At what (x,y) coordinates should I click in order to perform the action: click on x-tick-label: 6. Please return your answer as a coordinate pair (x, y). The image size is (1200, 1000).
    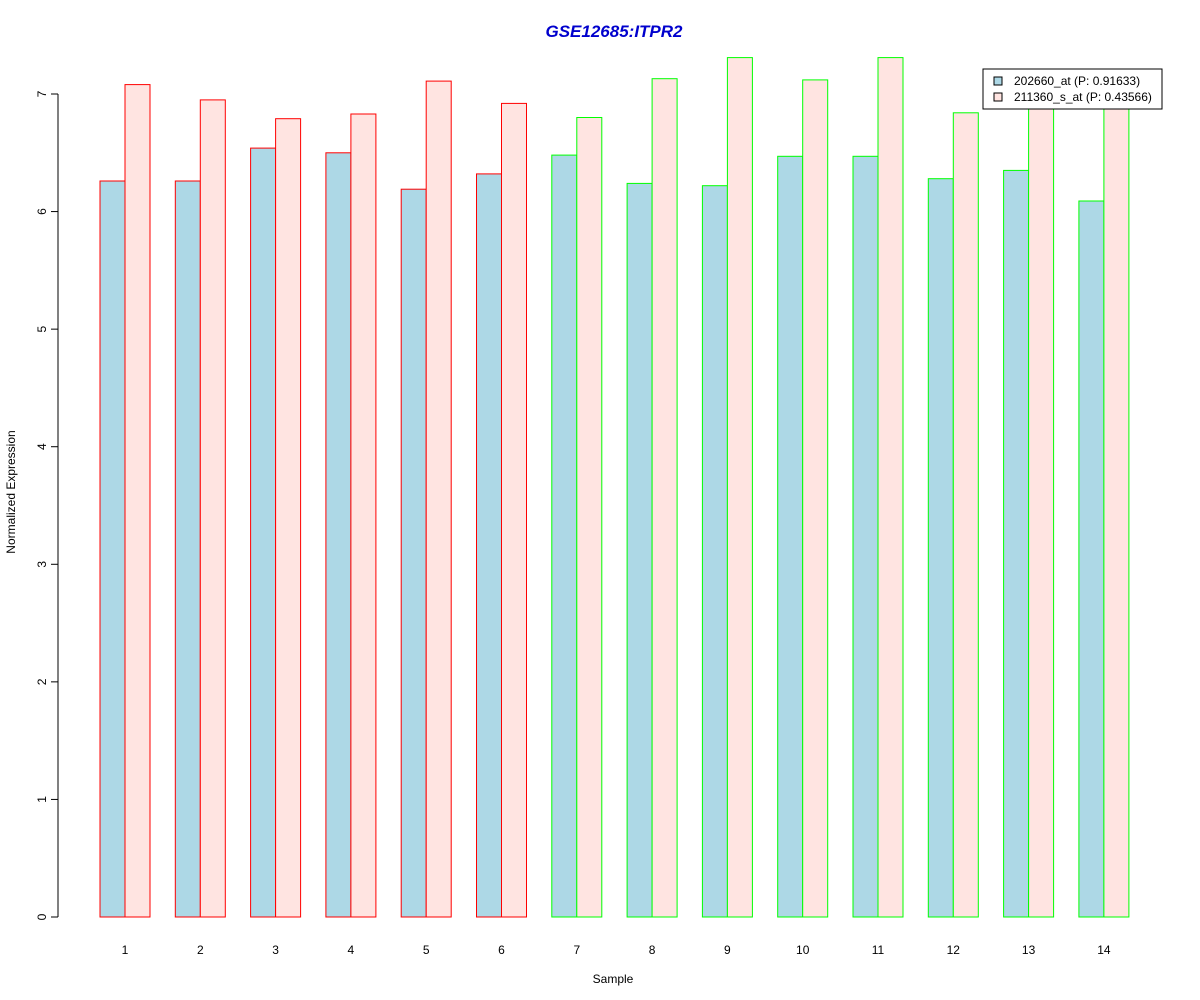
    Looking at the image, I should click on (501, 950).